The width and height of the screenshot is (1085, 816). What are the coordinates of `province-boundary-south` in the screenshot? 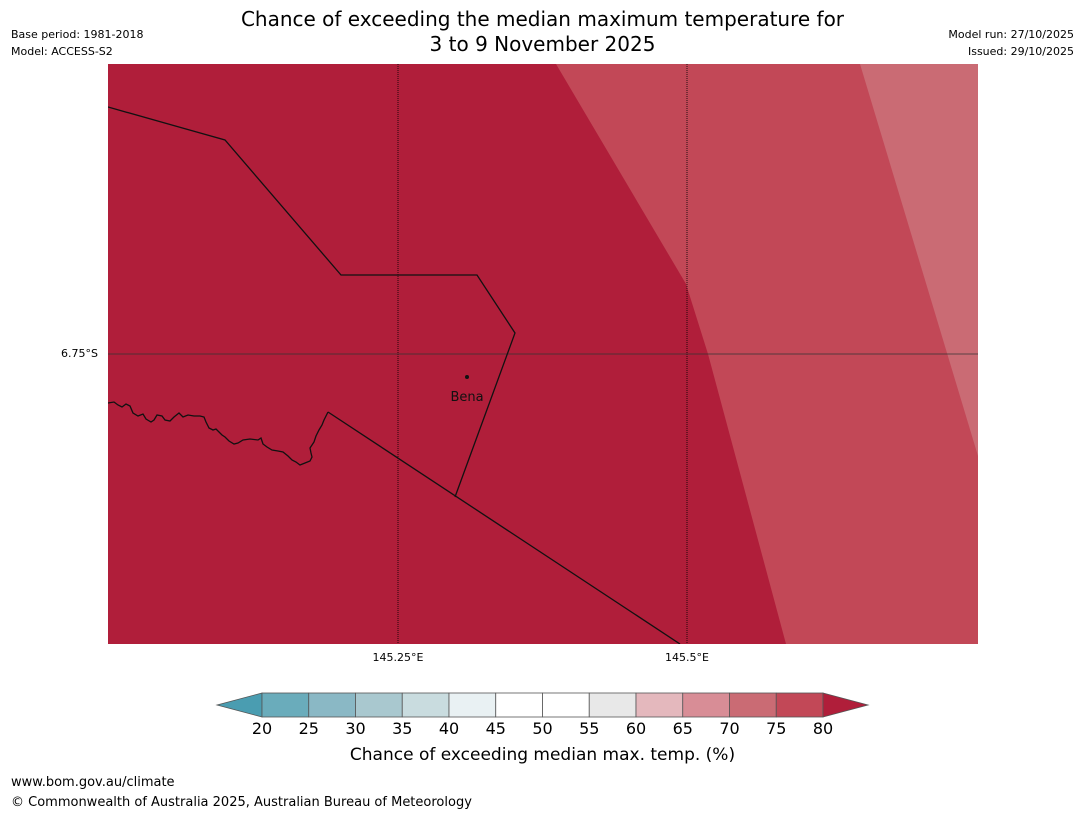 It's located at (504, 527).